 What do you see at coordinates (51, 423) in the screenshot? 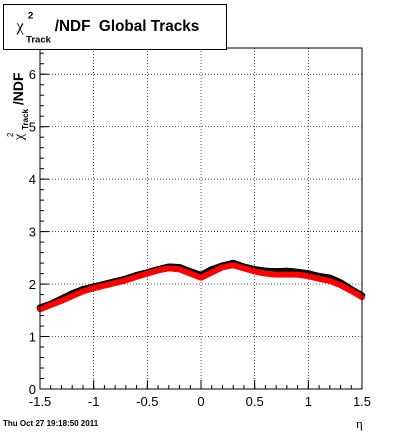
I see `timestamp: Thu Oct 27 19:18:50 2011` at bounding box center [51, 423].